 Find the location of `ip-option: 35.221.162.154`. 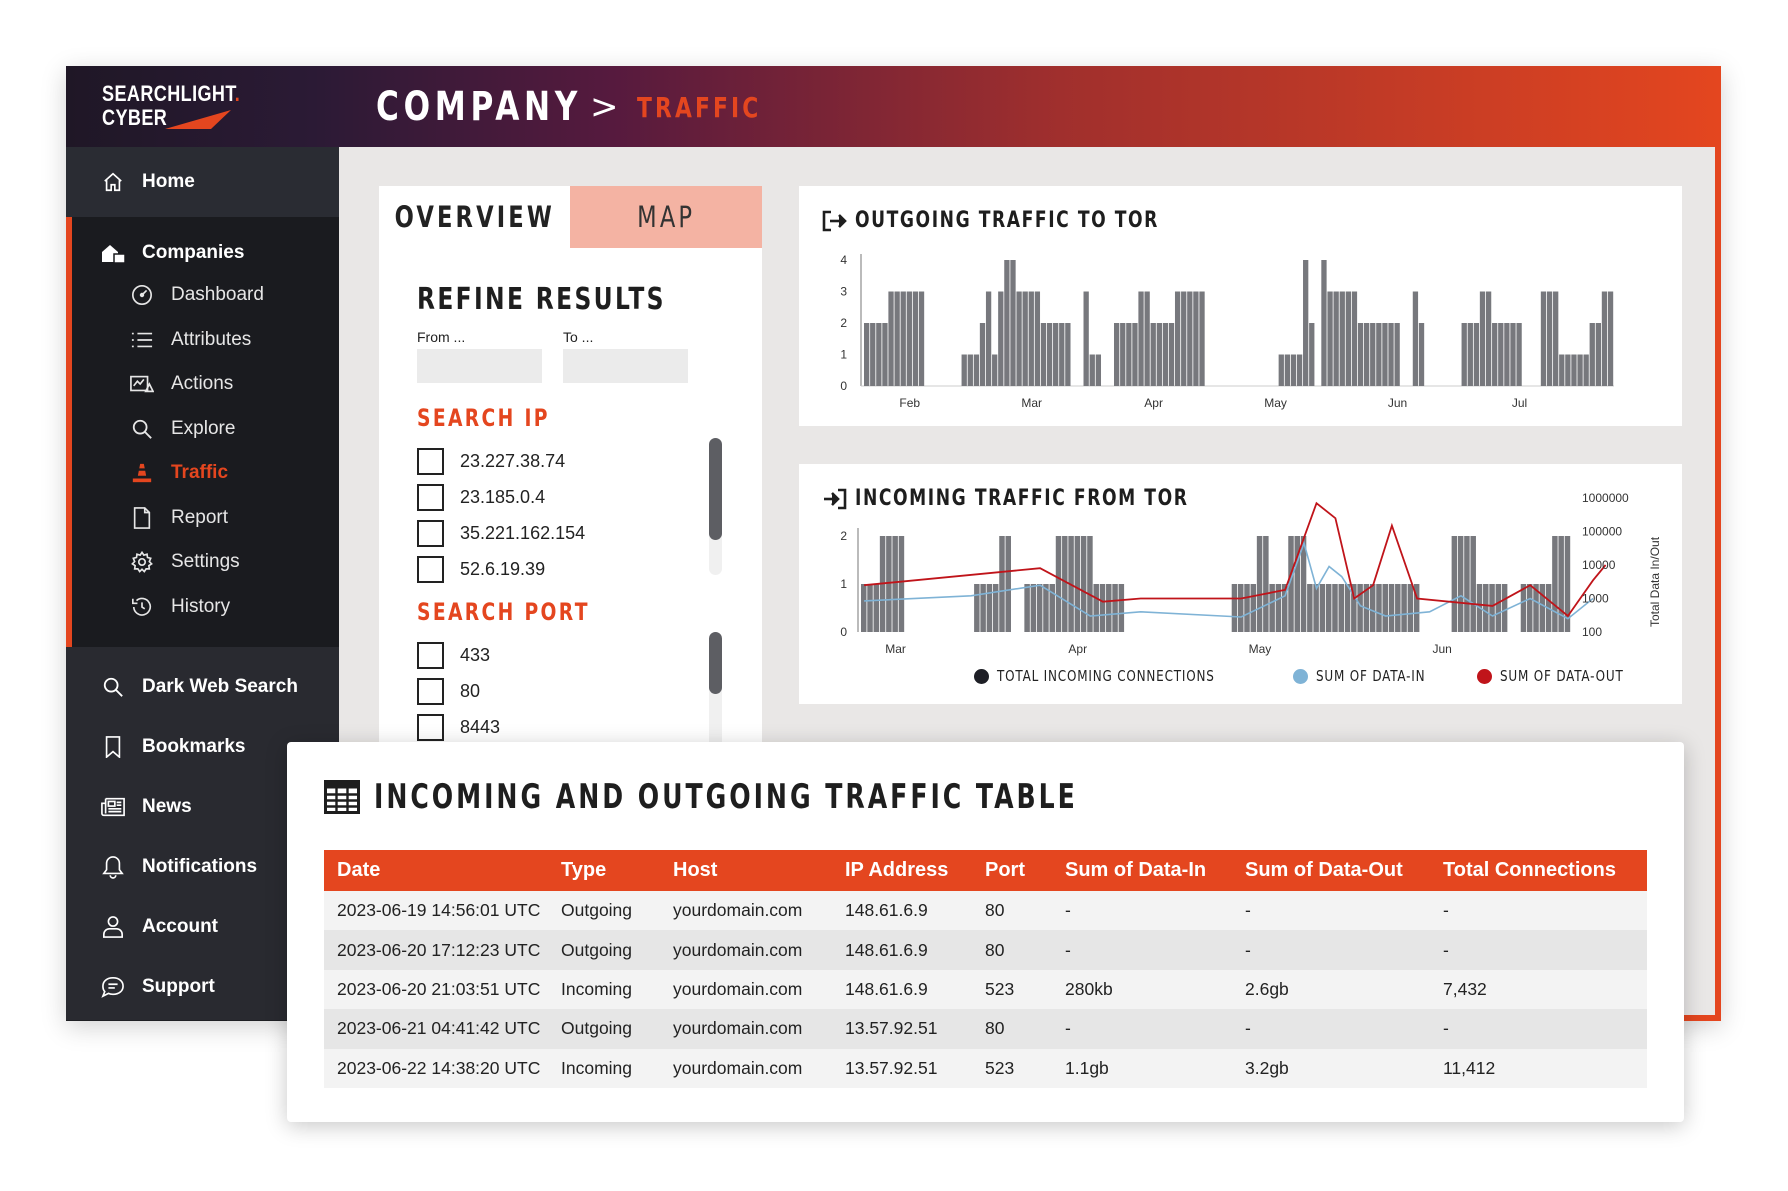

ip-option: 35.221.162.154 is located at coordinates (501, 533).